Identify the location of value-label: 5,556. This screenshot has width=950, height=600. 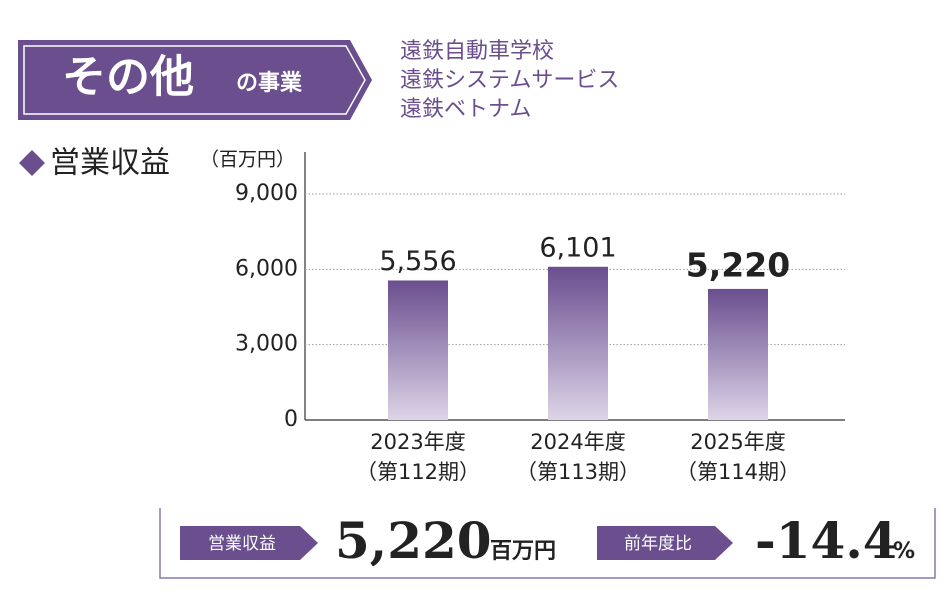
(417, 261).